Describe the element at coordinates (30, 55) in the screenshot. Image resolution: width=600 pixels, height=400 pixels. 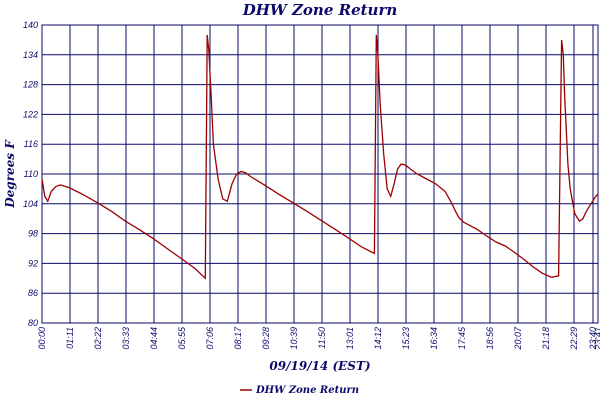
I see `y-tick-label: 134` at that location.